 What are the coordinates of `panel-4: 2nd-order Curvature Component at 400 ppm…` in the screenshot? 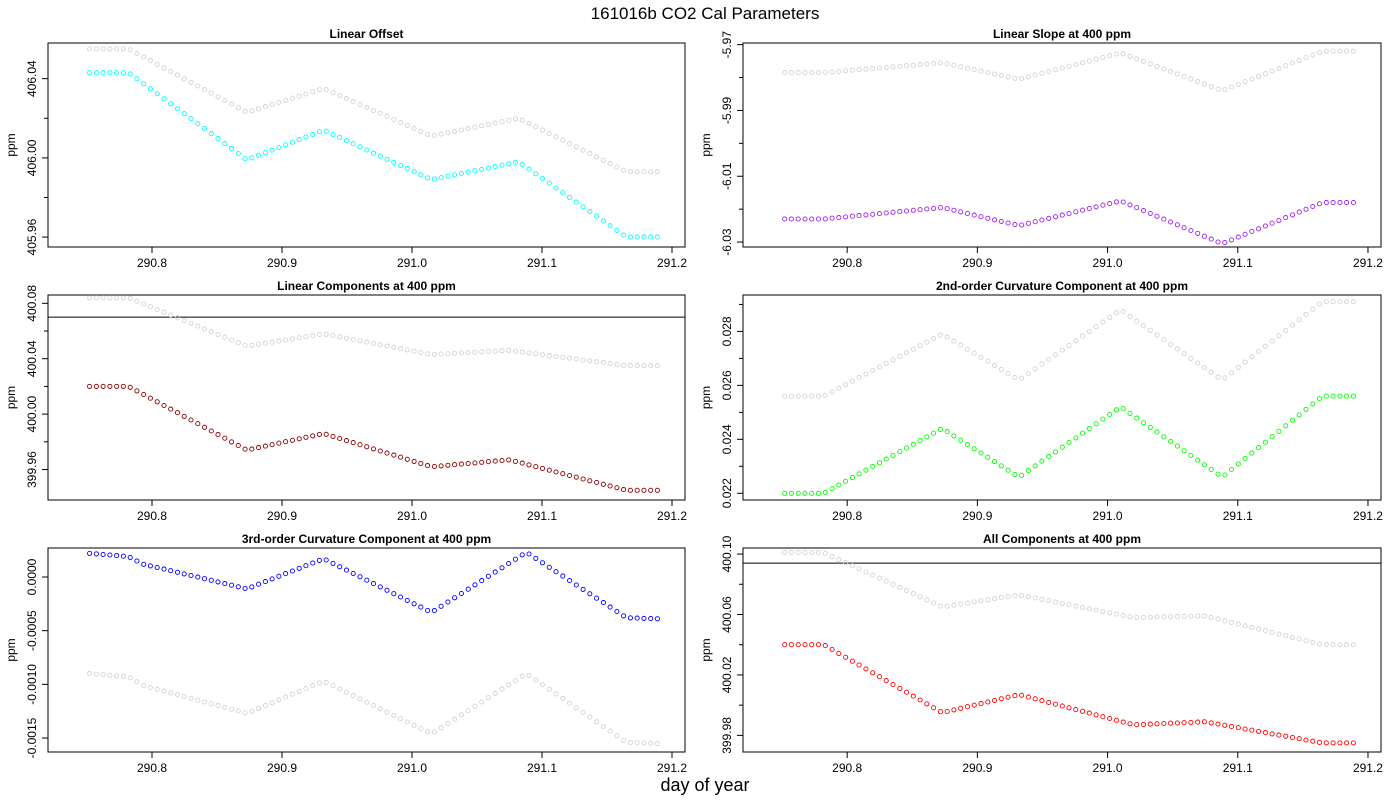 It's located at (1041, 401).